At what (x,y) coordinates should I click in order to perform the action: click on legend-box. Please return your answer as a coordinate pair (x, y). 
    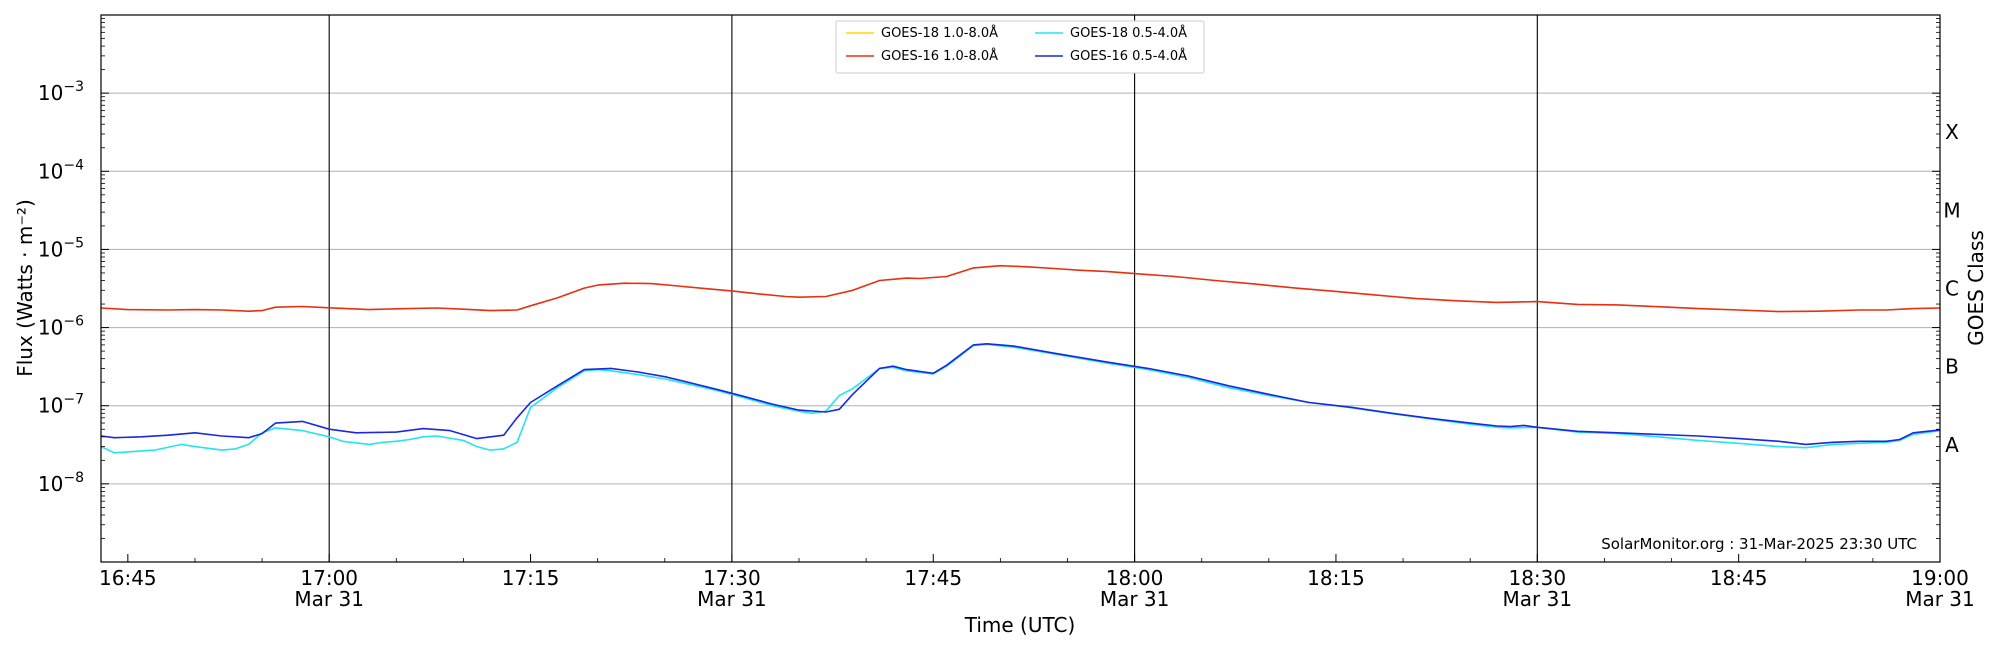
    Looking at the image, I should click on (1020, 47).